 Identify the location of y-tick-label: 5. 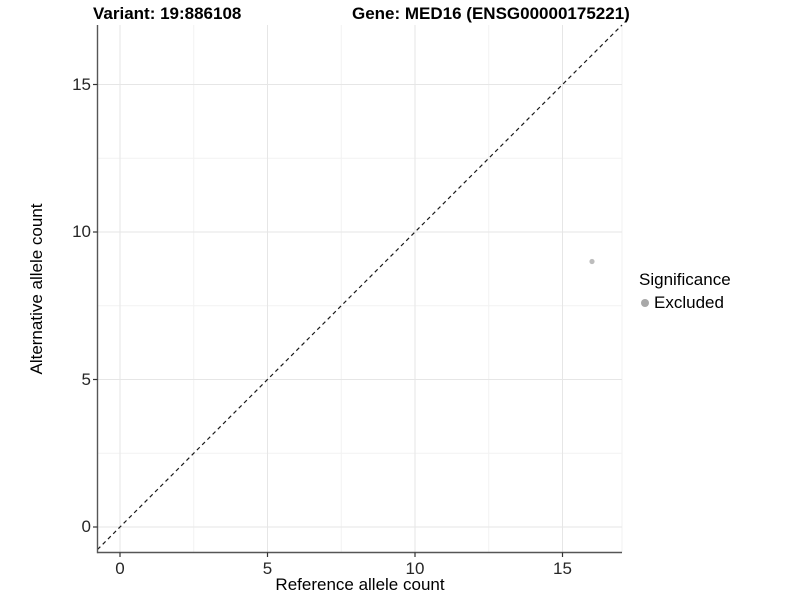
(86, 379).